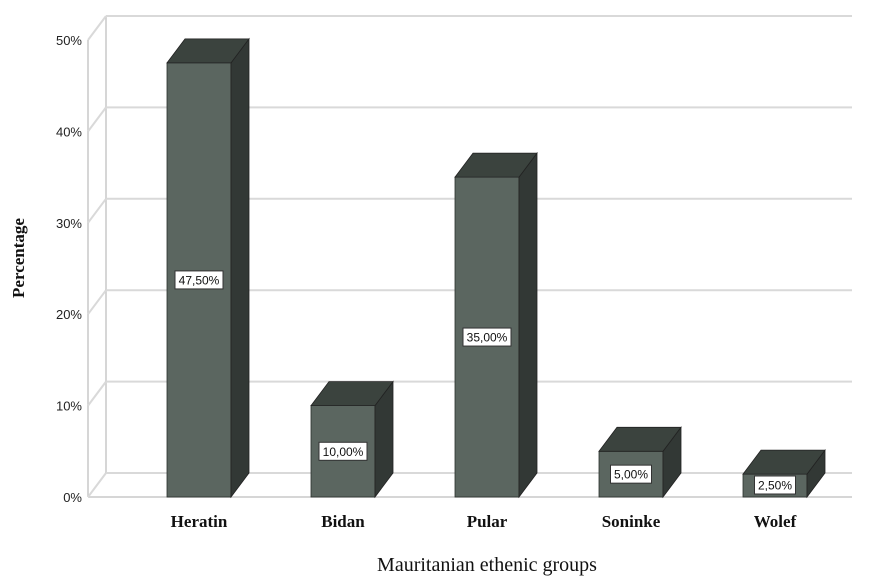 The width and height of the screenshot is (878, 577). What do you see at coordinates (72, 497) in the screenshot?
I see `y-tick-label: 0%` at bounding box center [72, 497].